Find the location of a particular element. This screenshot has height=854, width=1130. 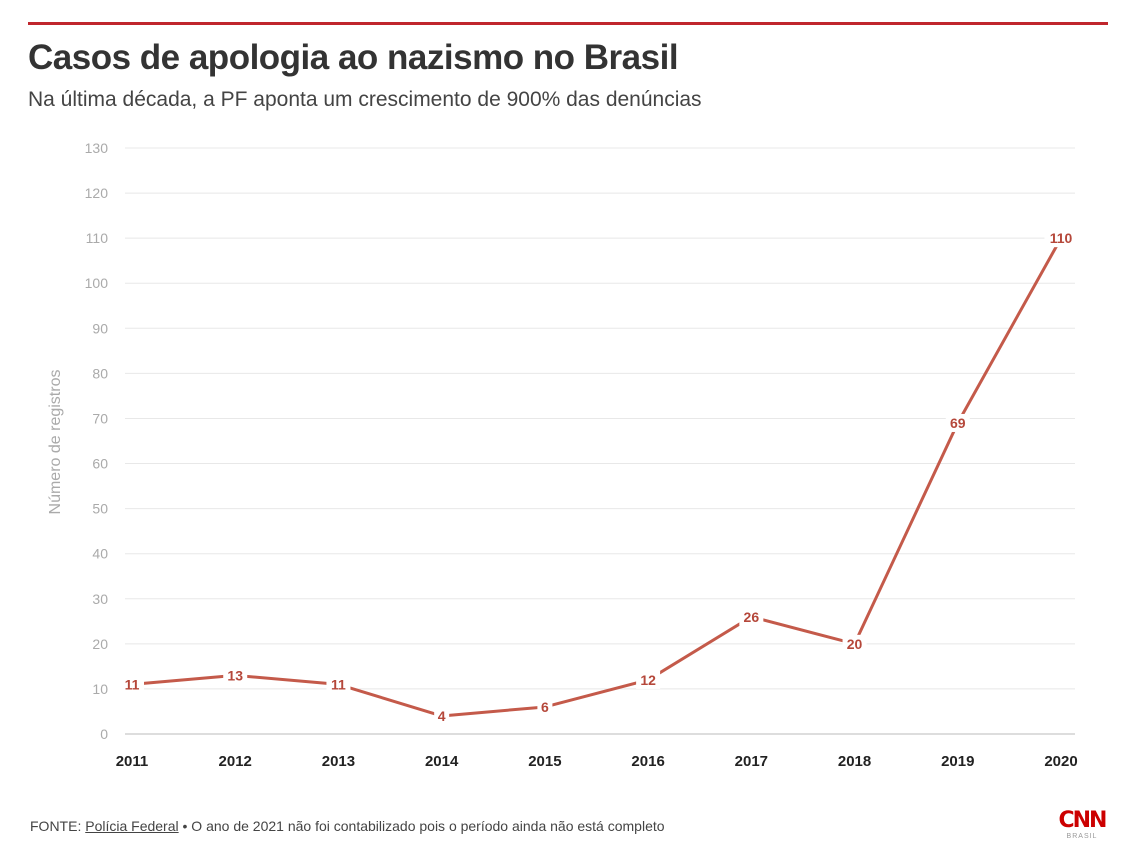

x-tick-label: 2012 is located at coordinates (235, 761).